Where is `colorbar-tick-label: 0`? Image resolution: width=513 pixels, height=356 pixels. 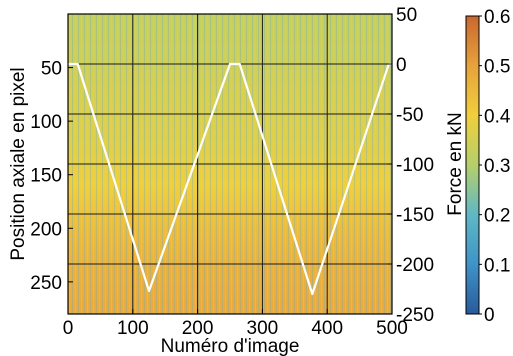 colorbar-tick-label: 0 is located at coordinates (489, 315).